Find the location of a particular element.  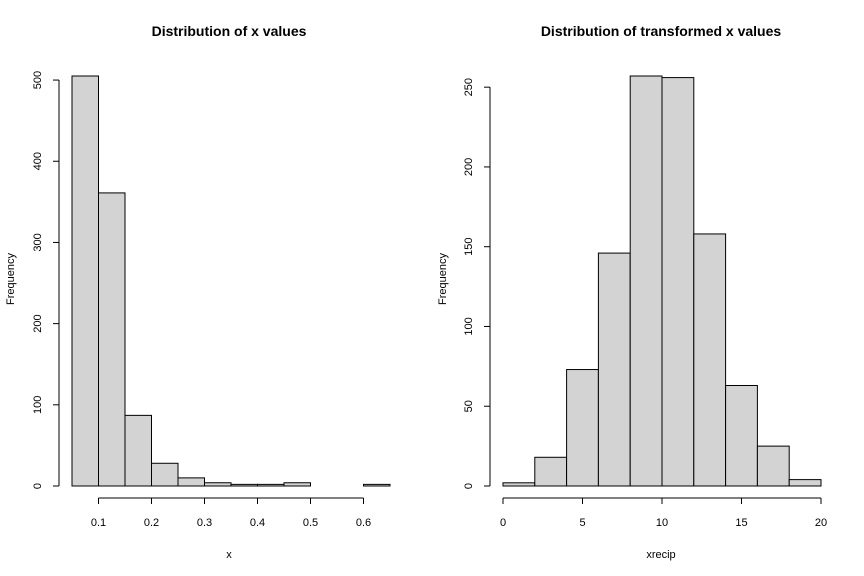

y-tick-label: 300 is located at coordinates (38, 242).